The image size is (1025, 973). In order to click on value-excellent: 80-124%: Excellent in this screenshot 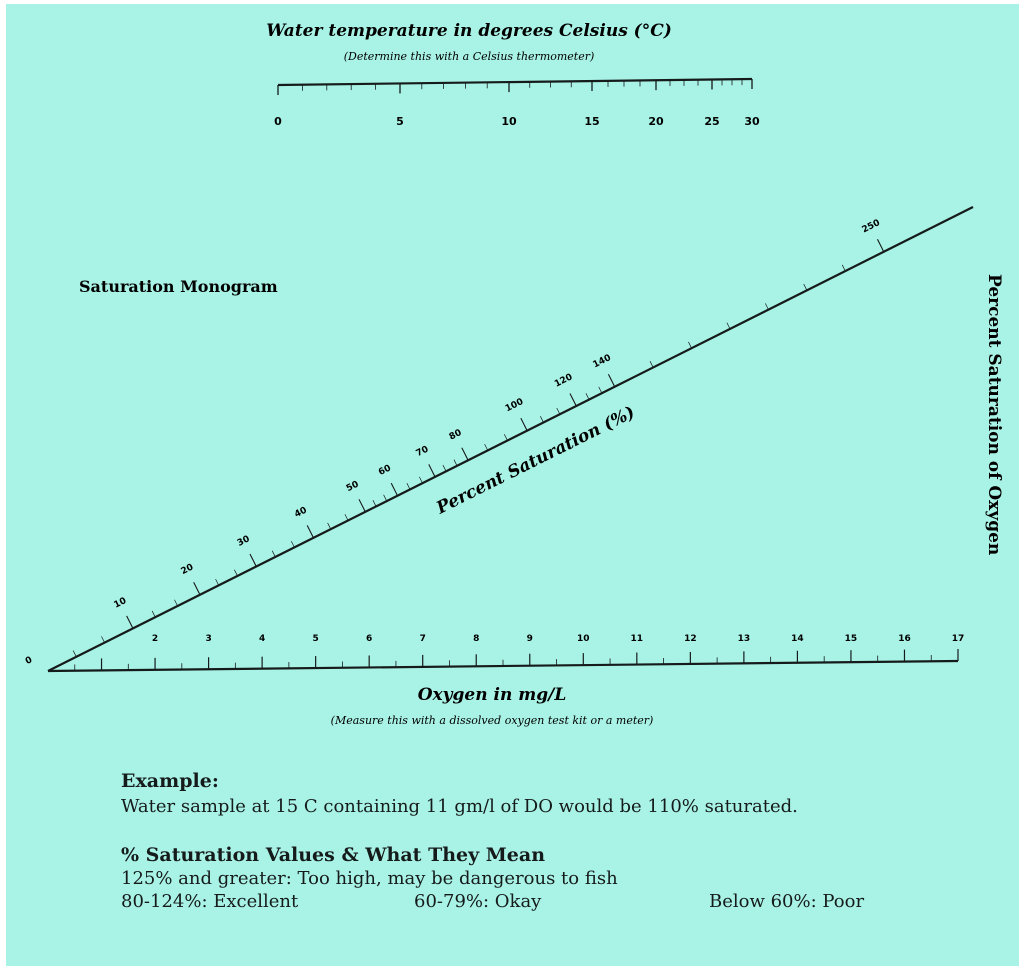, I will do `click(210, 901)`.